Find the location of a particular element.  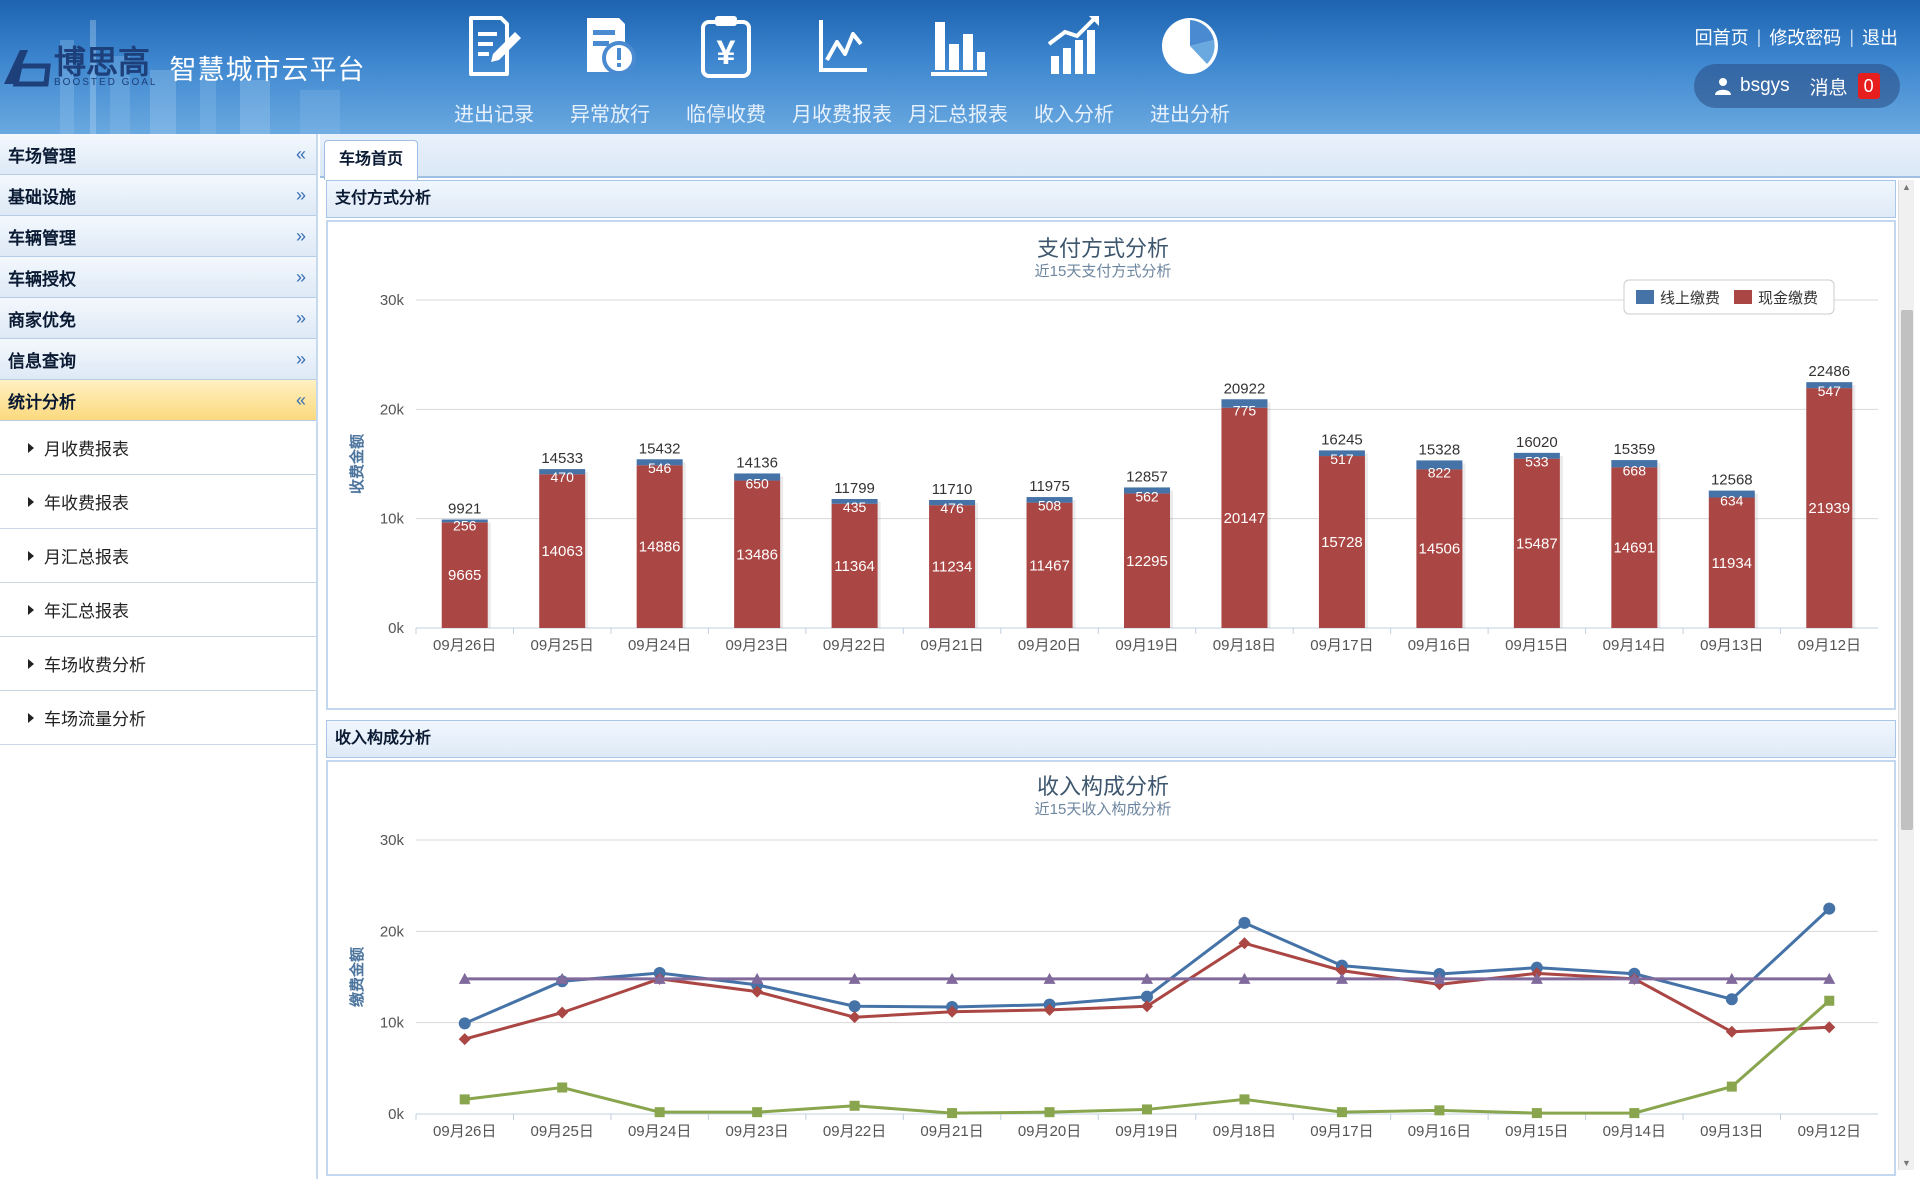

point-blue is located at coordinates (464, 1023).